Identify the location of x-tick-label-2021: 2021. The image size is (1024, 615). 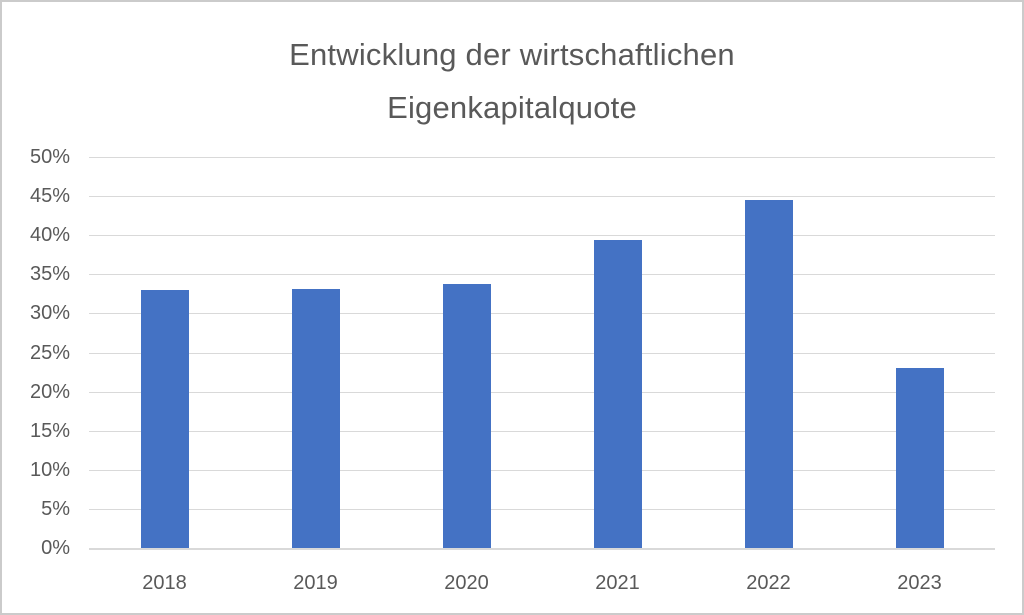
(617, 583).